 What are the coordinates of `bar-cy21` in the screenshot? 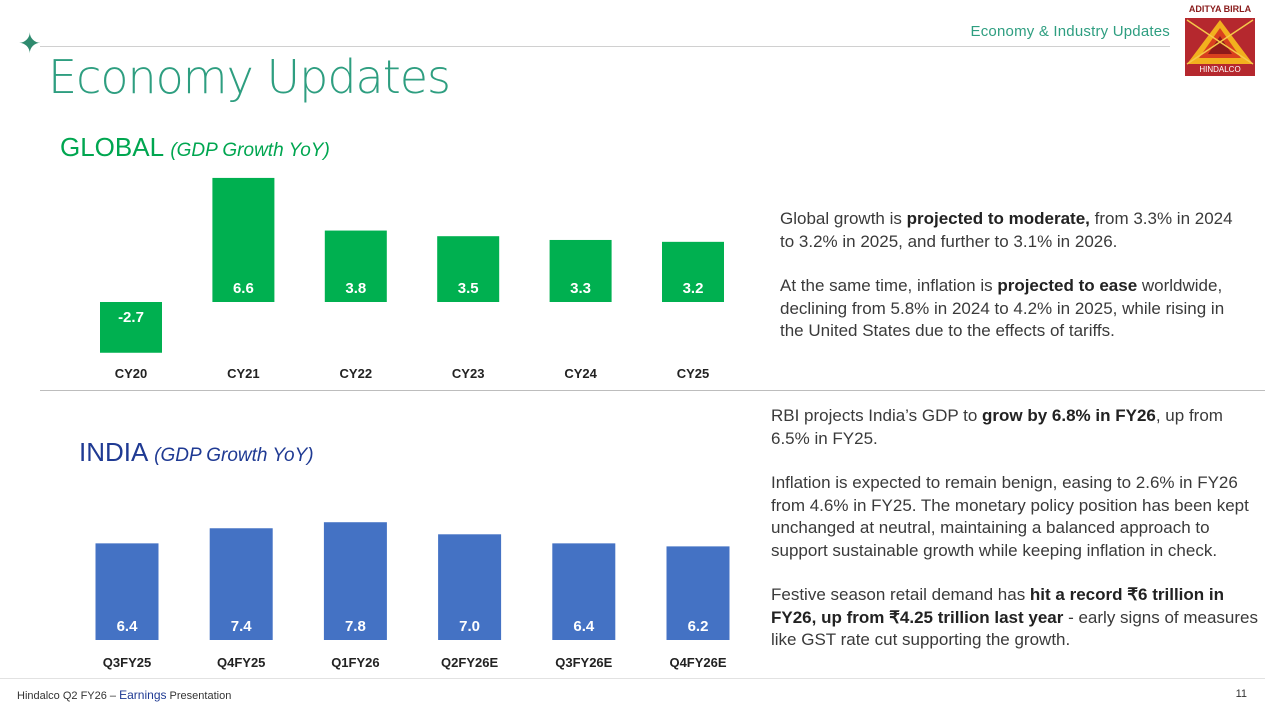 It's located at (243, 239).